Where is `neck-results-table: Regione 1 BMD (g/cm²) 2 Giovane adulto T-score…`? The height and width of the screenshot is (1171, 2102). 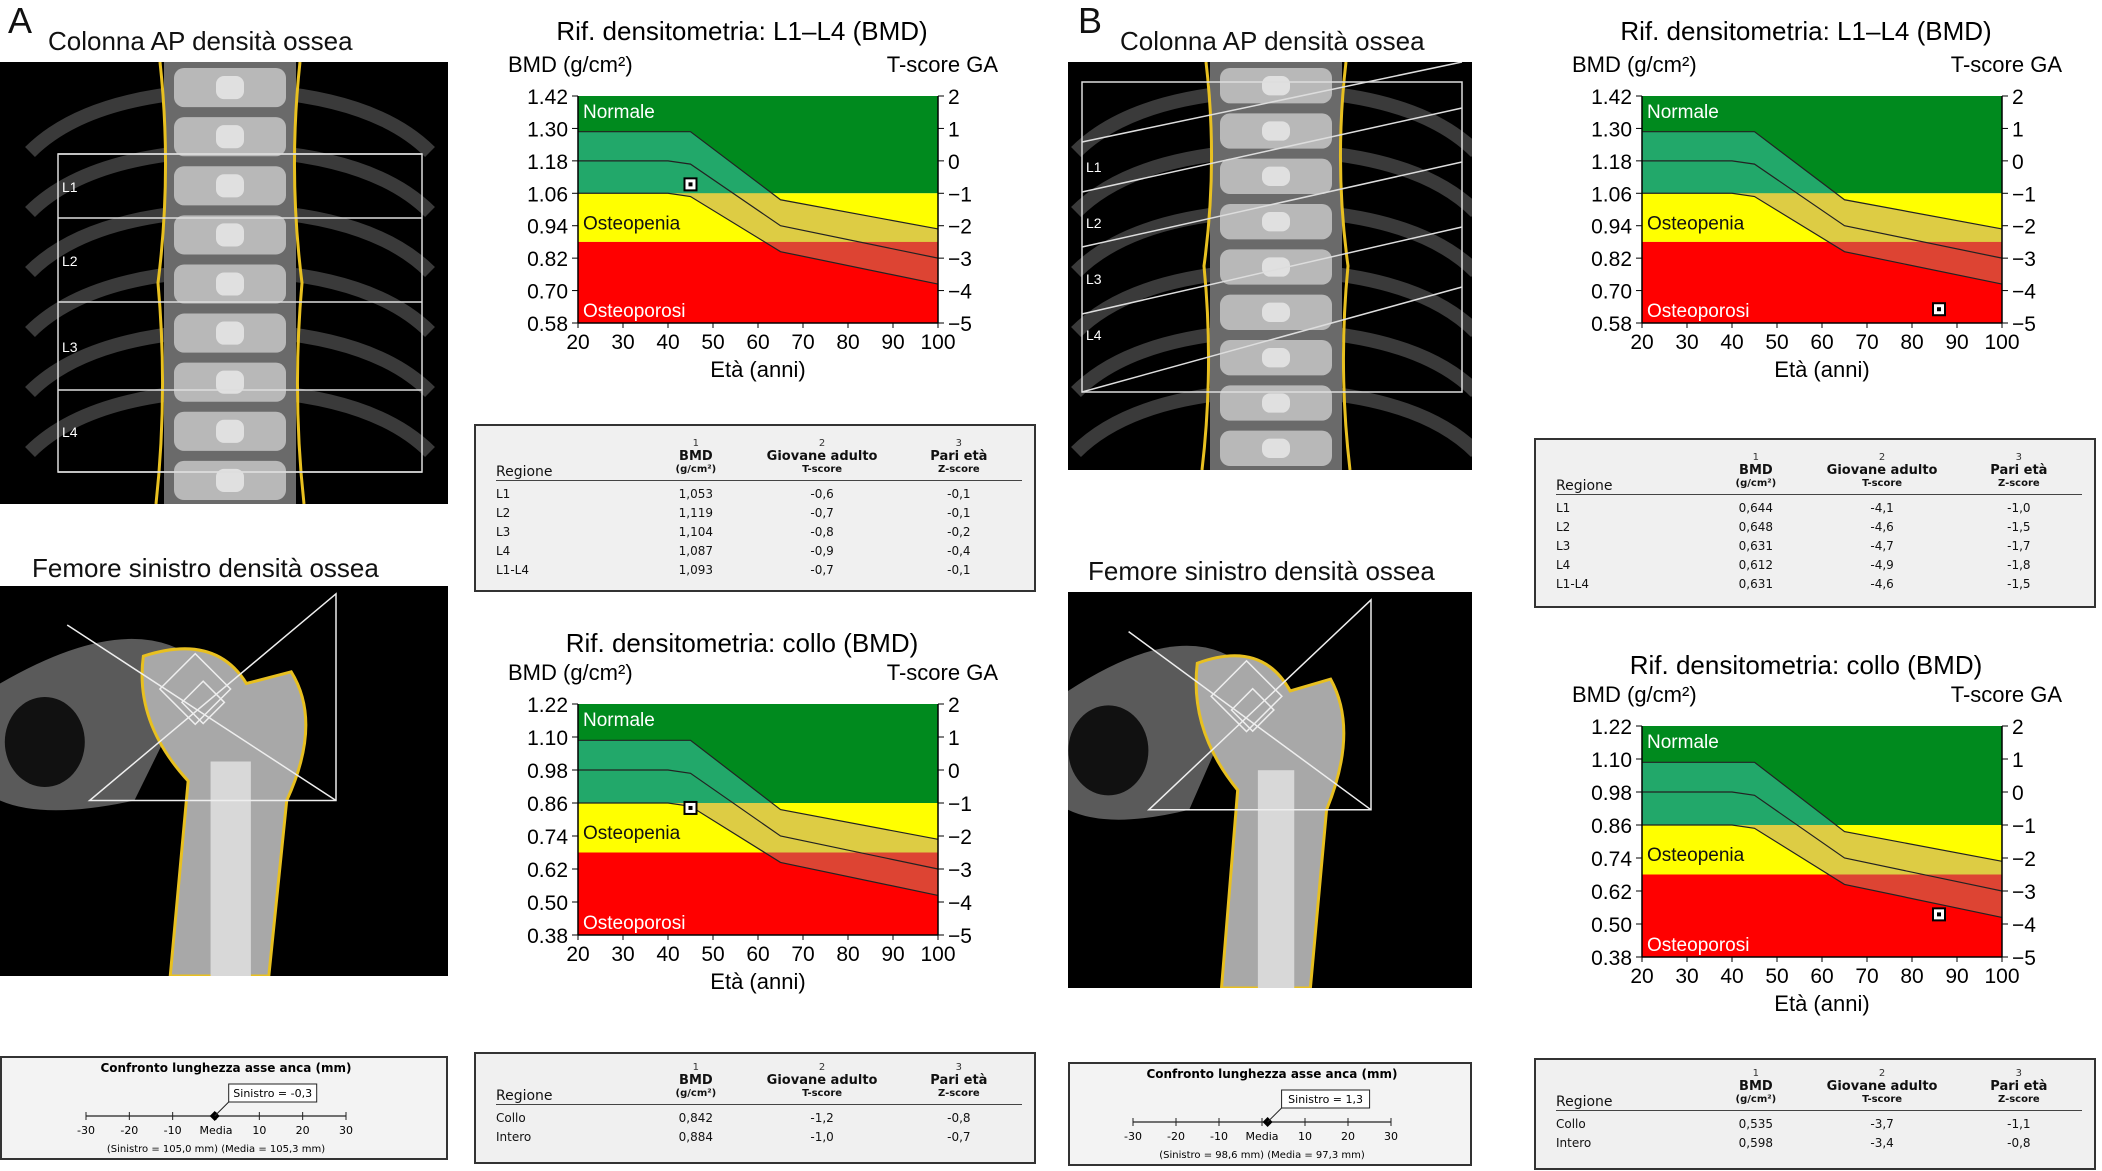 neck-results-table: Regione 1 BMD (g/cm²) 2 Giovane adulto T-score… is located at coordinates (755, 1108).